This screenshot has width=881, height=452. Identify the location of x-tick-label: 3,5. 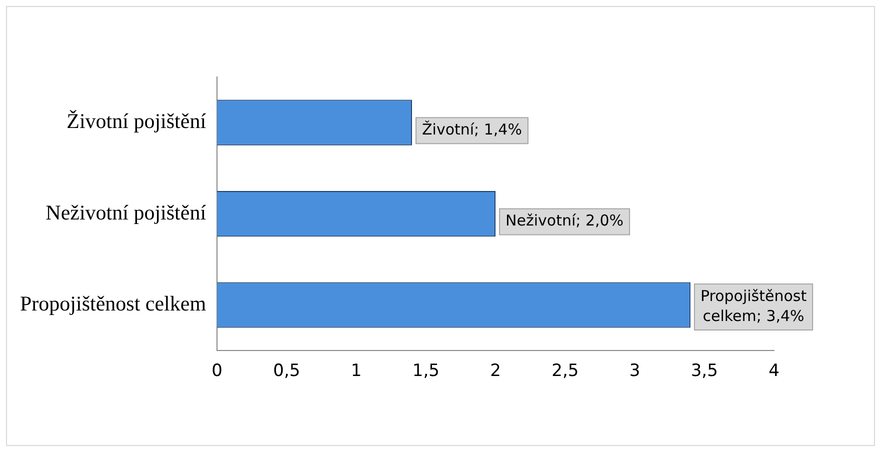
(704, 371).